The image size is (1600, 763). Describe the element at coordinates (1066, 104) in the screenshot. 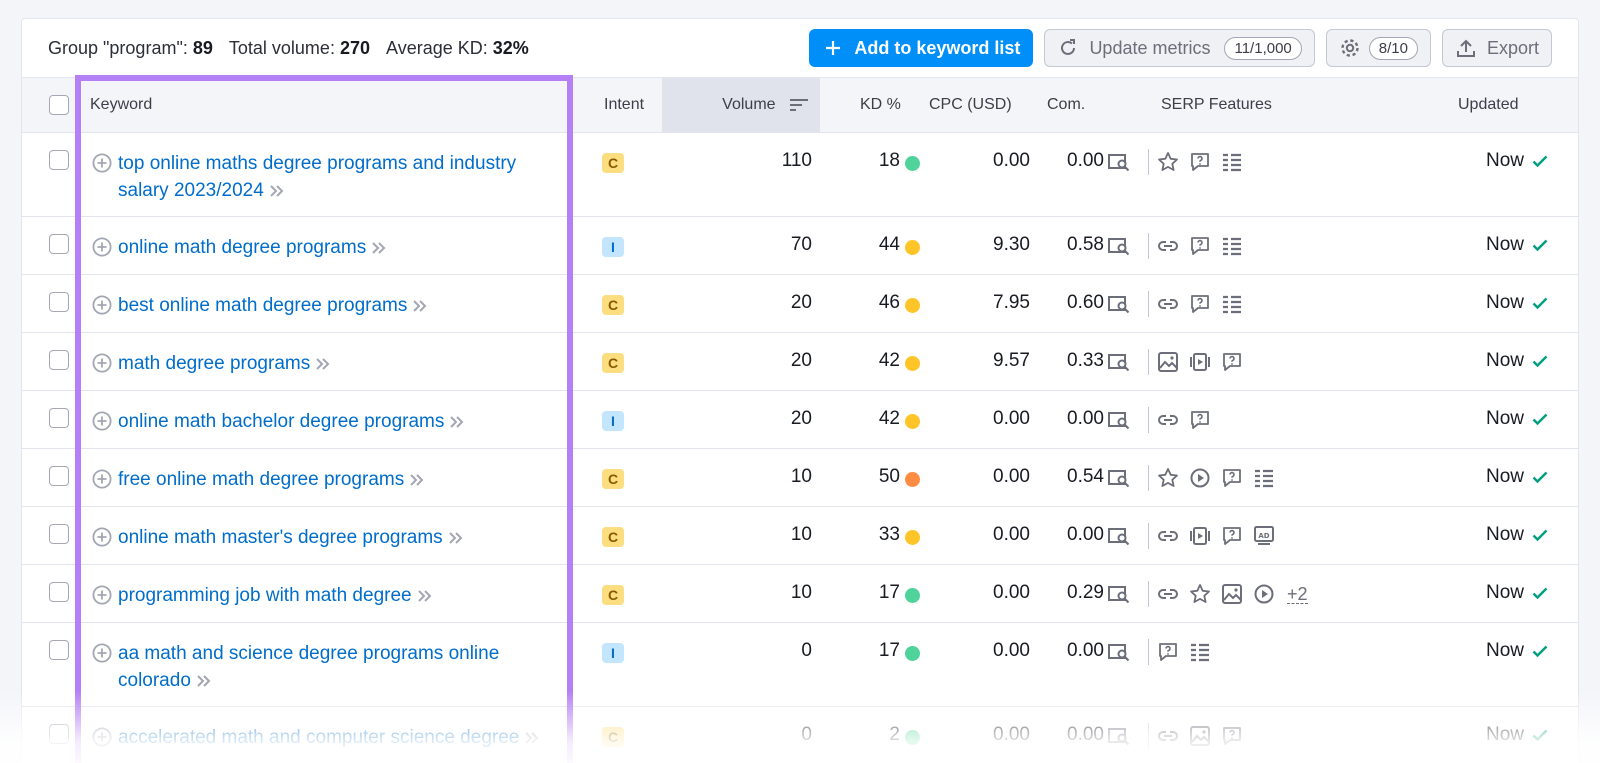

I see `col-com: Com.` at that location.